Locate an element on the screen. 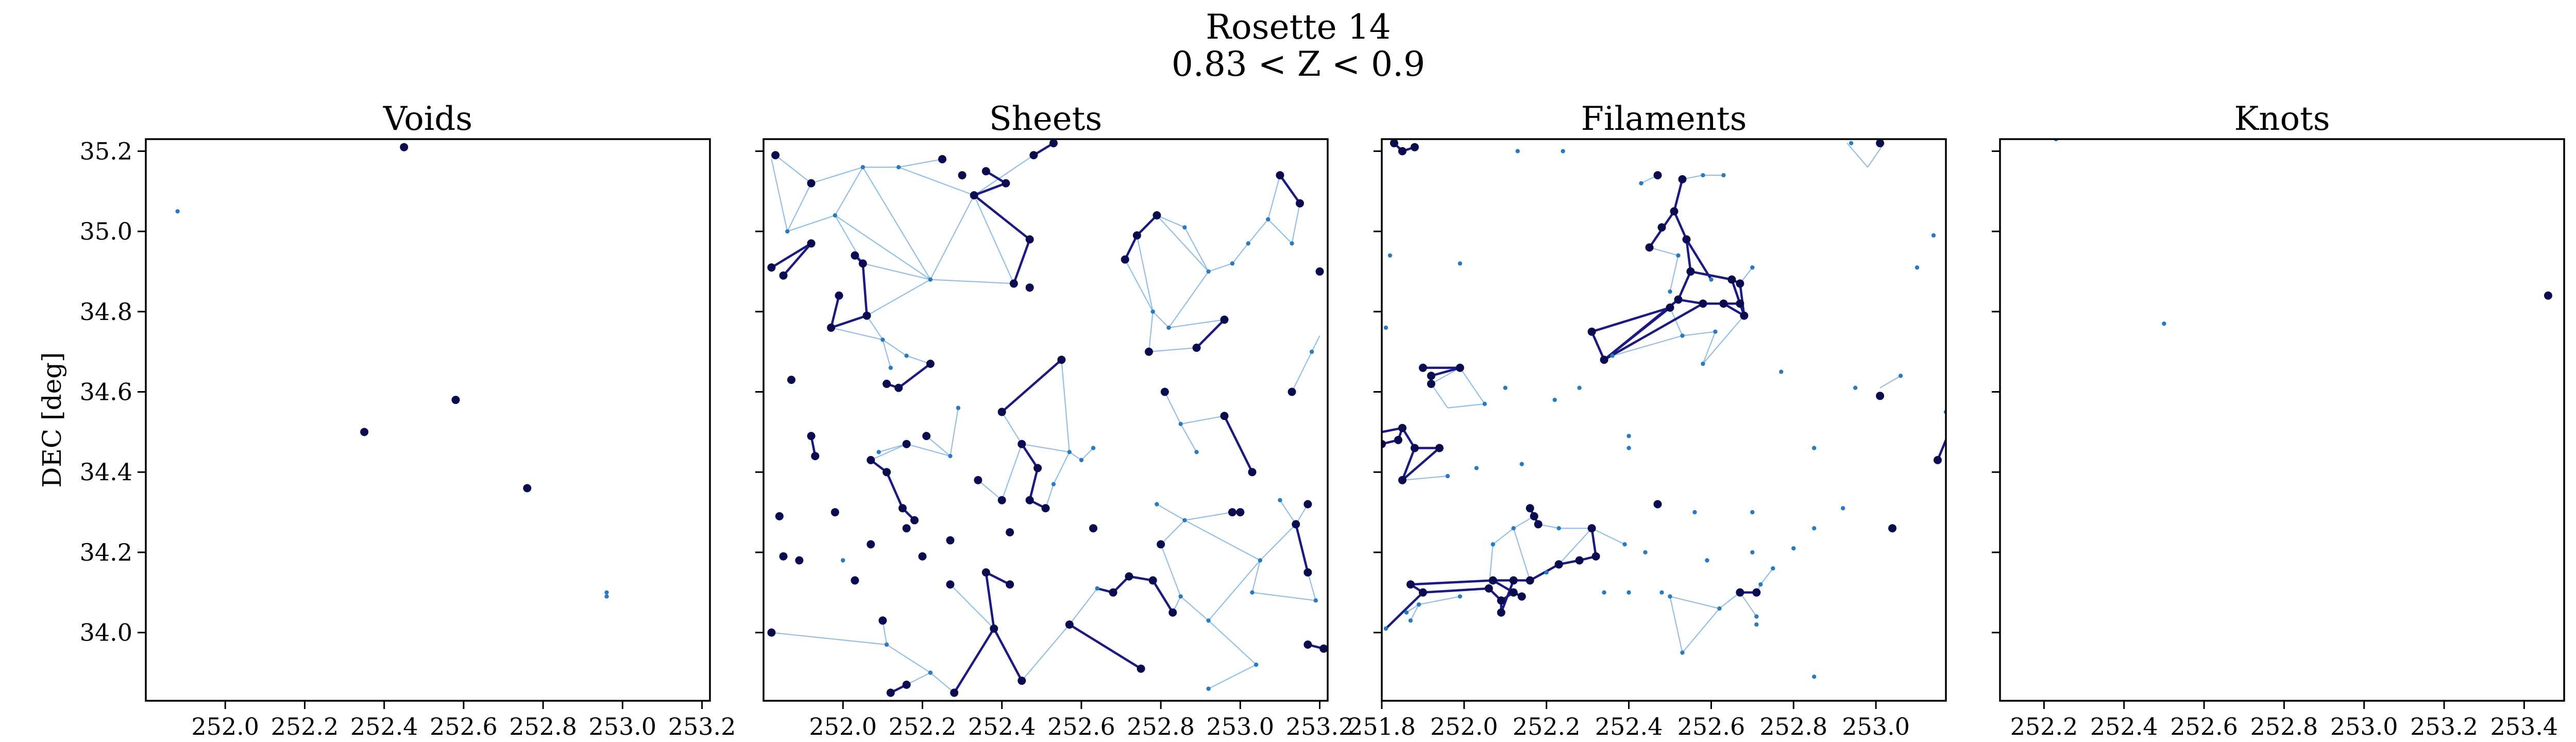  x-tick-label: 252.6 is located at coordinates (2204, 726).